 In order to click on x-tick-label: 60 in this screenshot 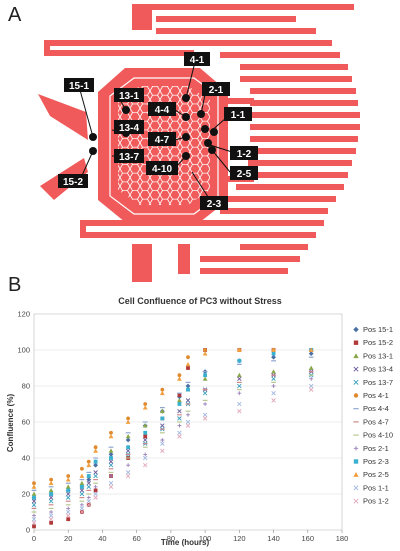, I will do `click(136, 538)`.